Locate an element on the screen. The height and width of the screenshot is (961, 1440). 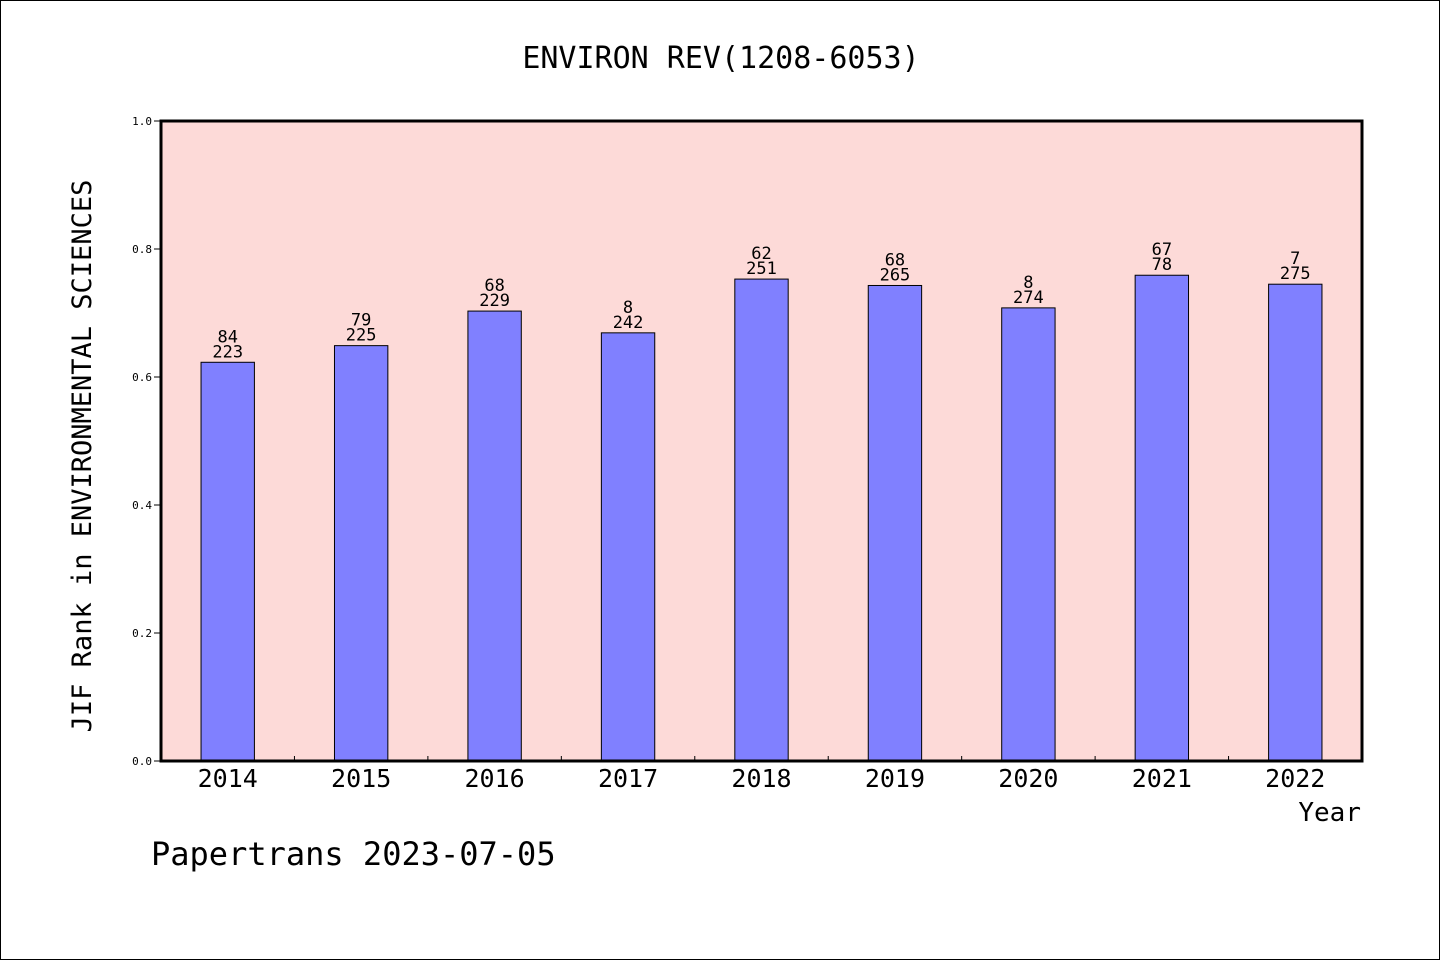
bar-2021 is located at coordinates (1162, 518).